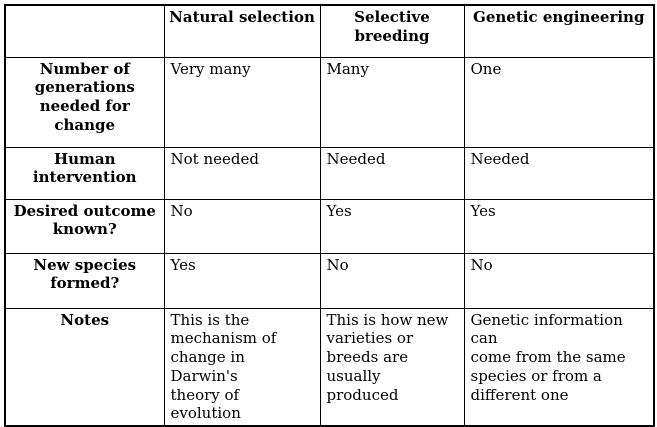 This screenshot has height=427, width=657. Describe the element at coordinates (392, 31) in the screenshot. I see `col-header-selective-breeding: Selective breeding` at that location.